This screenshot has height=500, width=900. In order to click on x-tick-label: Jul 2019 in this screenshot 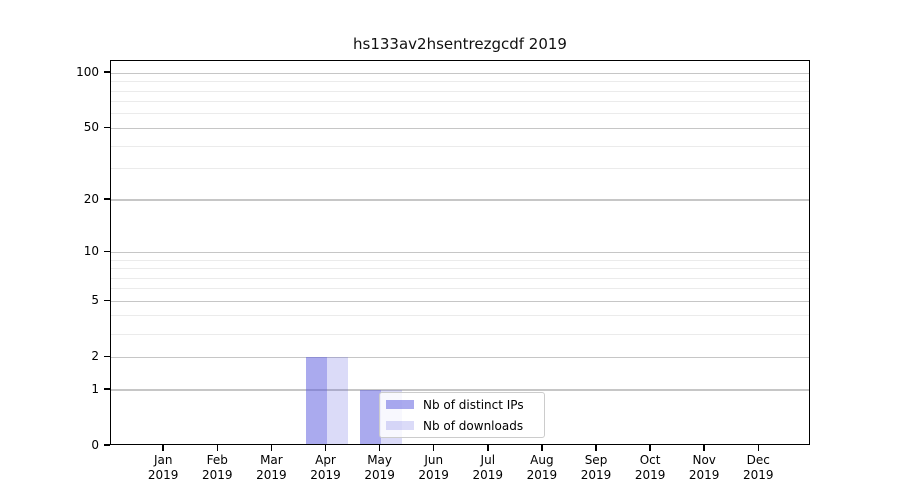, I will do `click(488, 467)`.